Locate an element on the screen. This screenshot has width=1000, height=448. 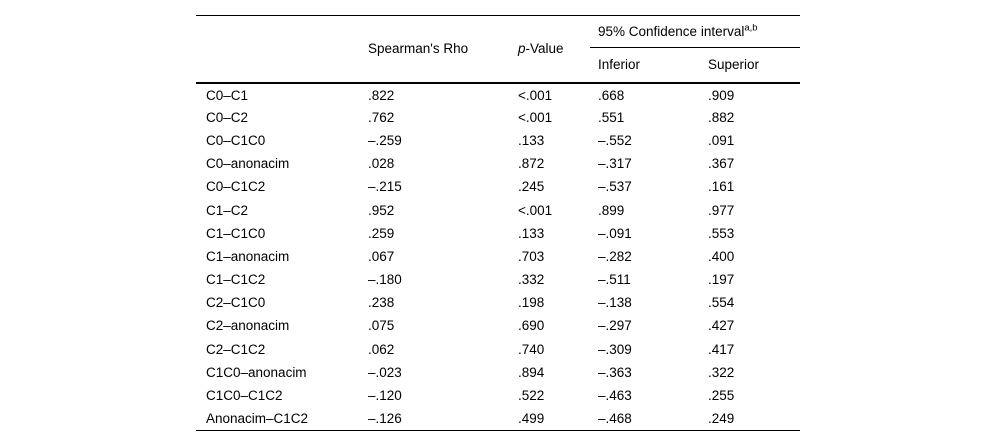
table-row: C2–C1C2 .062 .740 –.309 .417 is located at coordinates (498, 349).